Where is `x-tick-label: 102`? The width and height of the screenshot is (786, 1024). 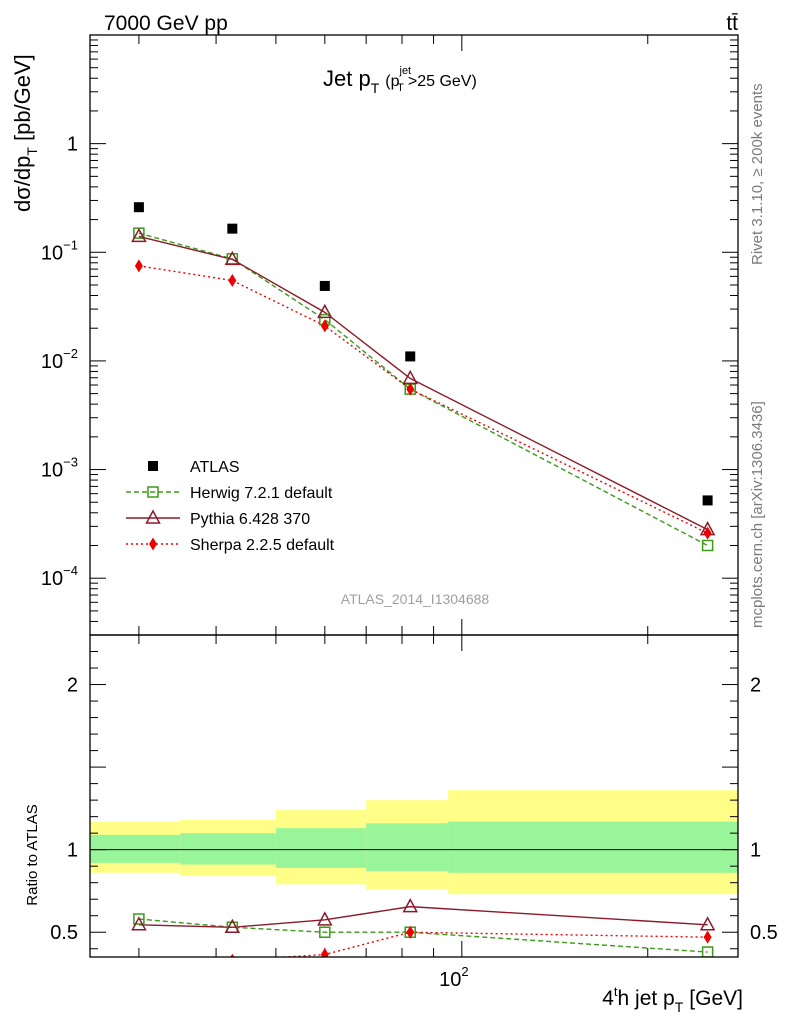 x-tick-label: 102 is located at coordinates (453, 977).